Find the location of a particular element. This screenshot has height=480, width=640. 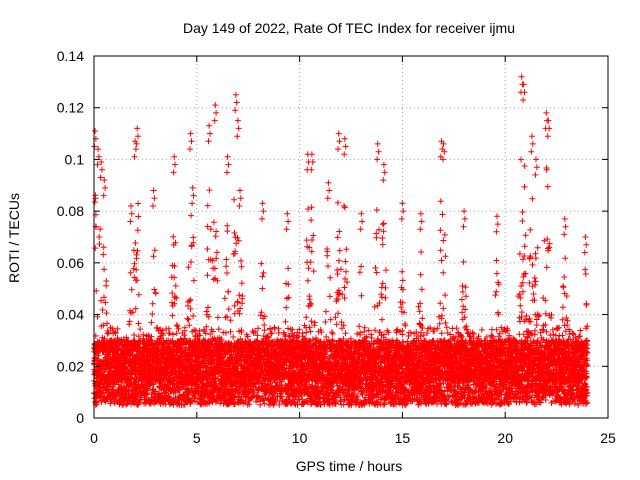

y-tick-label: 0.08 is located at coordinates (70, 211).